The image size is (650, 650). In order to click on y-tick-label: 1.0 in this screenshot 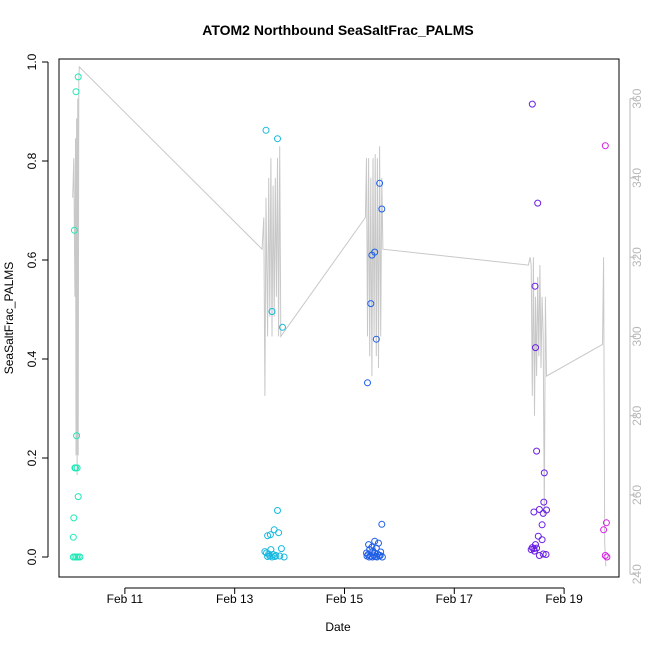, I will do `click(32, 61)`.